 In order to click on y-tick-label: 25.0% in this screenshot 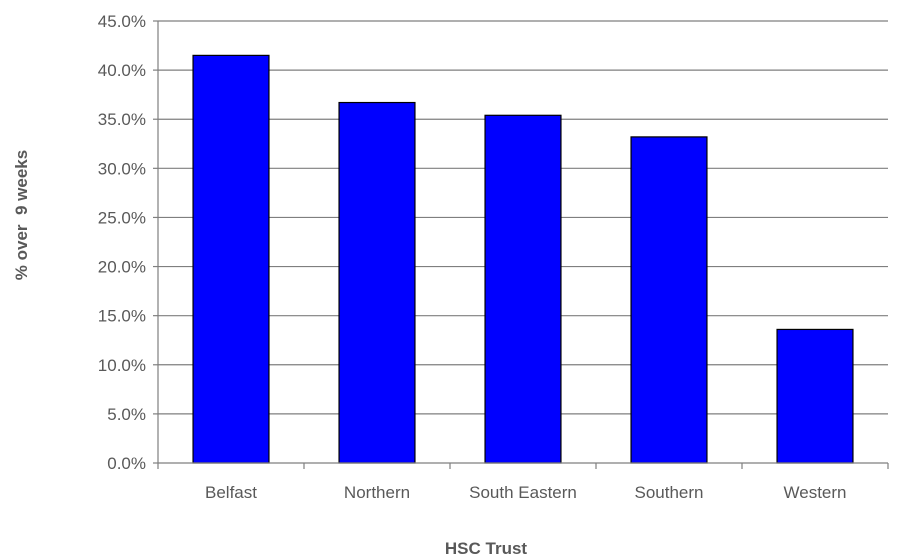, I will do `click(122, 217)`.